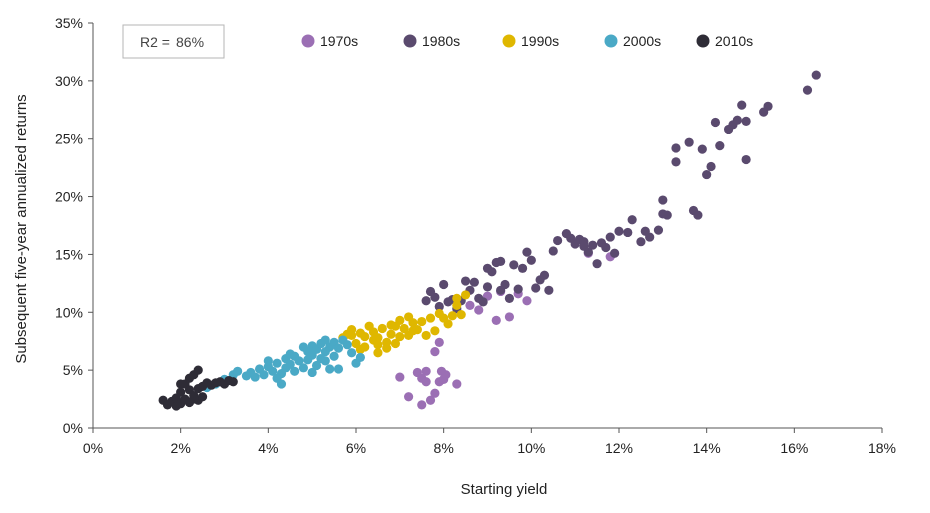 This screenshot has height=513, width=930. I want to click on x-tick-label: 6%, so click(356, 448).